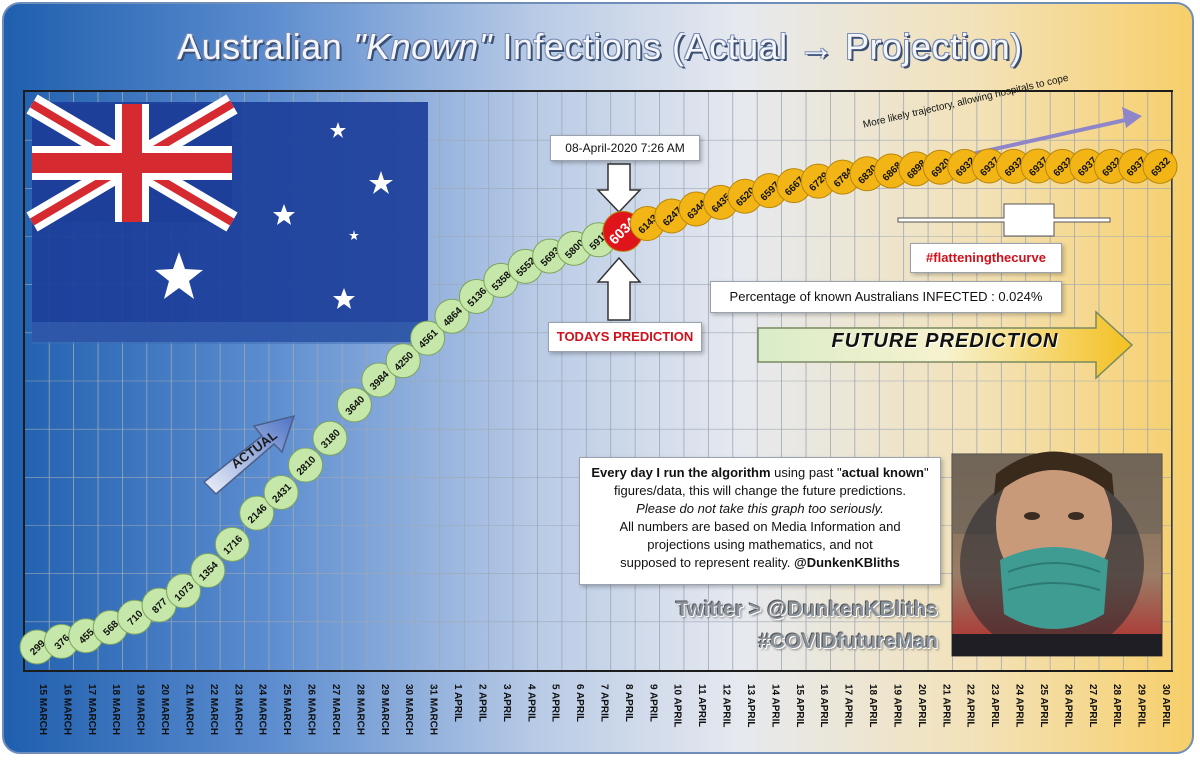 The width and height of the screenshot is (1200, 760). I want to click on x-tick-label: 26 APRIL, so click(1067, 706).